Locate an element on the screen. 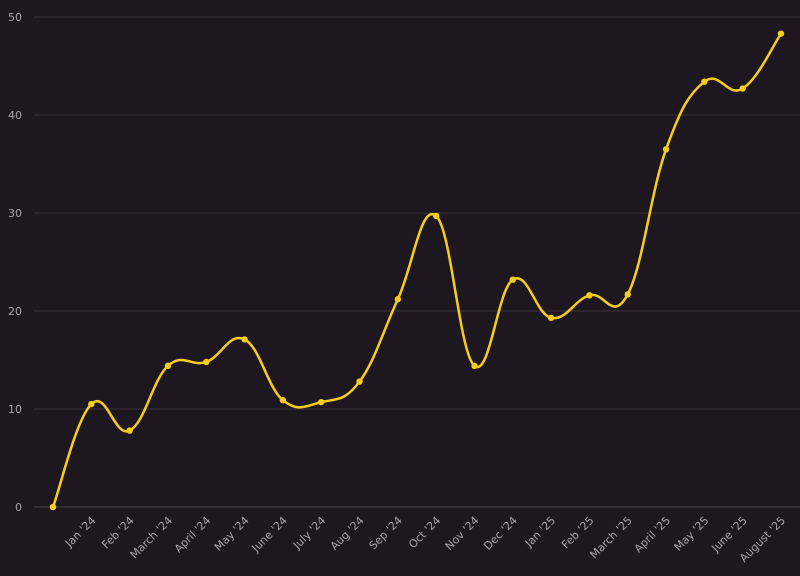 The image size is (800, 576). y-tick-label: 0 is located at coordinates (18, 507).